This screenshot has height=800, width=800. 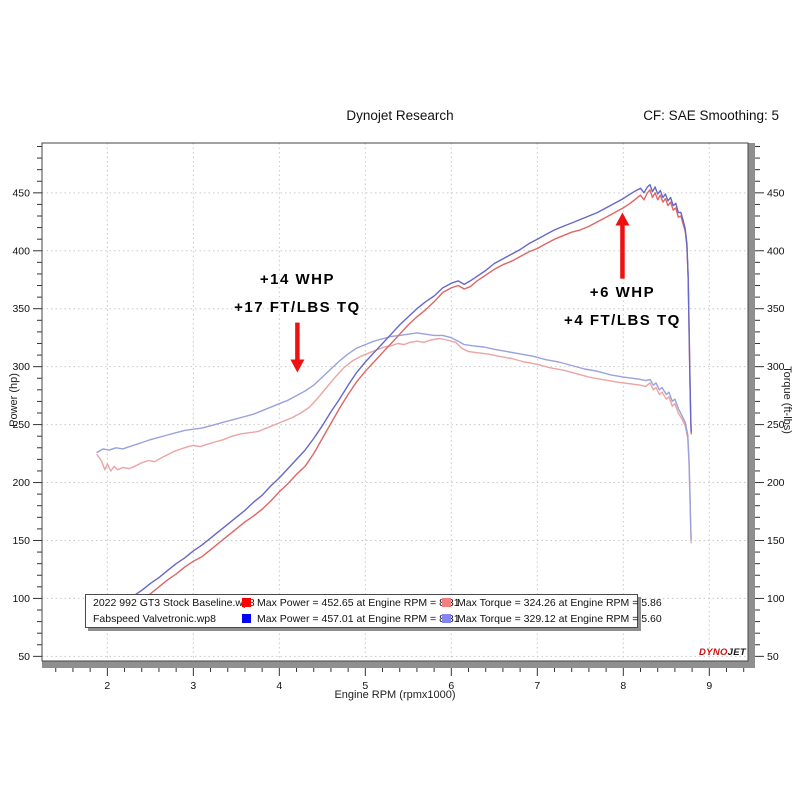 I want to click on power-tick-label: 450, so click(x=21, y=193).